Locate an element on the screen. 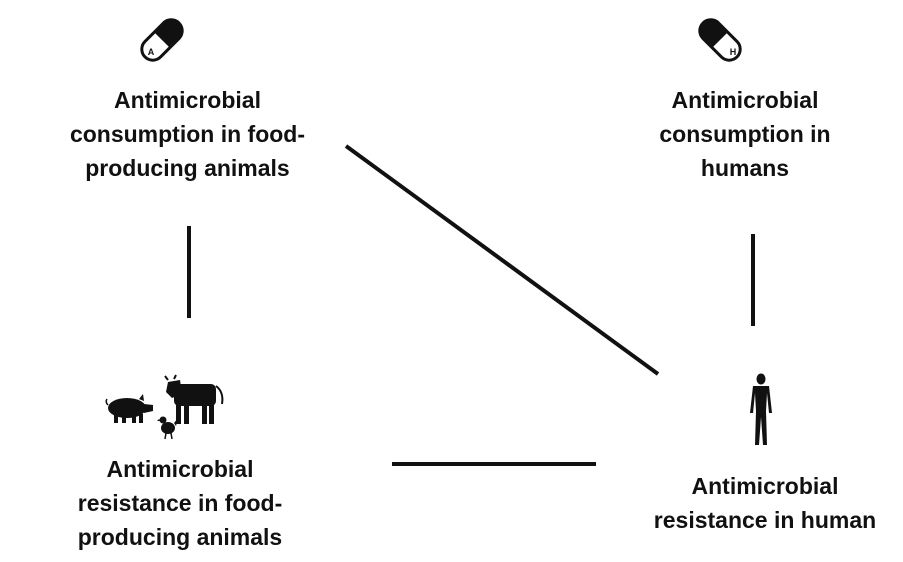  label-line: resistance in food- is located at coordinates (180, 503).